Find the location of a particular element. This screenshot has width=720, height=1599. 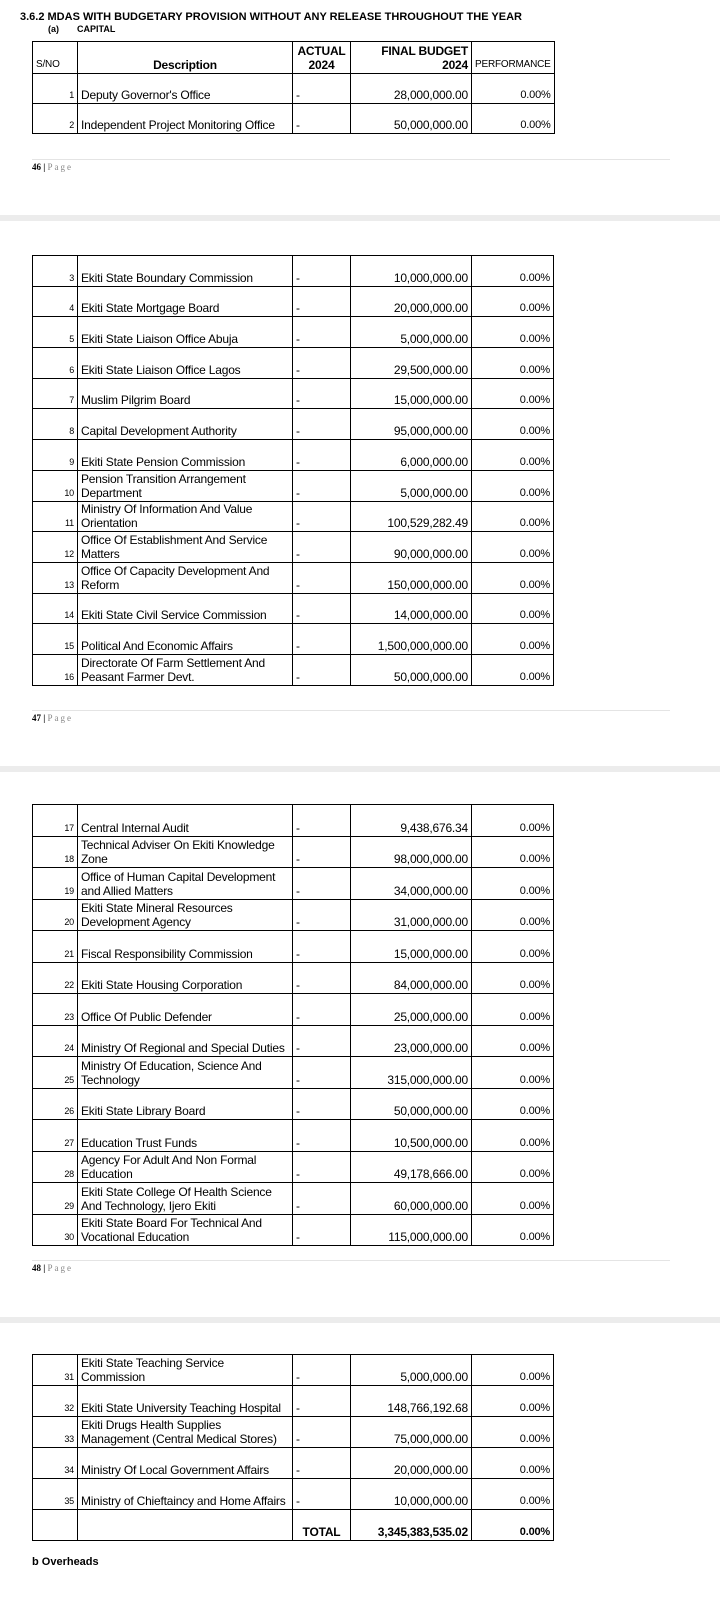

description: Ekiti State Mortgage Board is located at coordinates (185, 301).